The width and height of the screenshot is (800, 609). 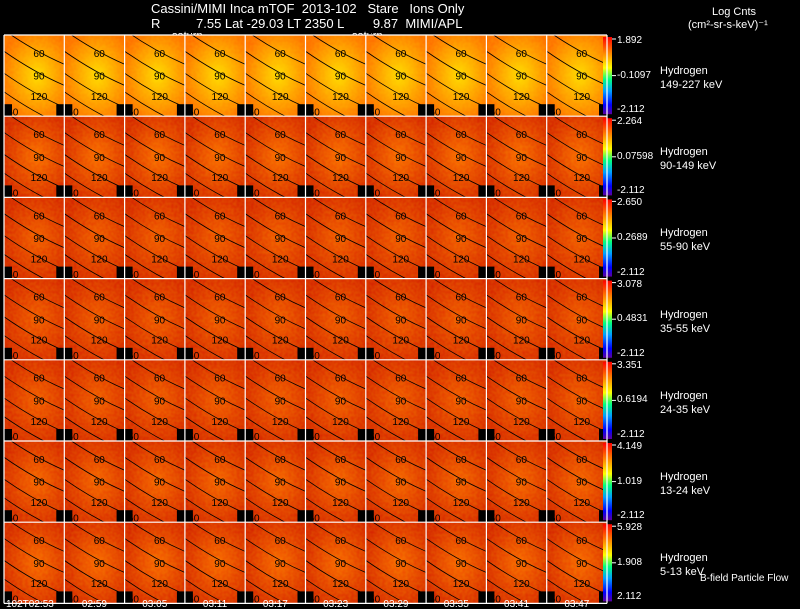 I want to click on energy-label: 149-227 keV, so click(x=691, y=85).